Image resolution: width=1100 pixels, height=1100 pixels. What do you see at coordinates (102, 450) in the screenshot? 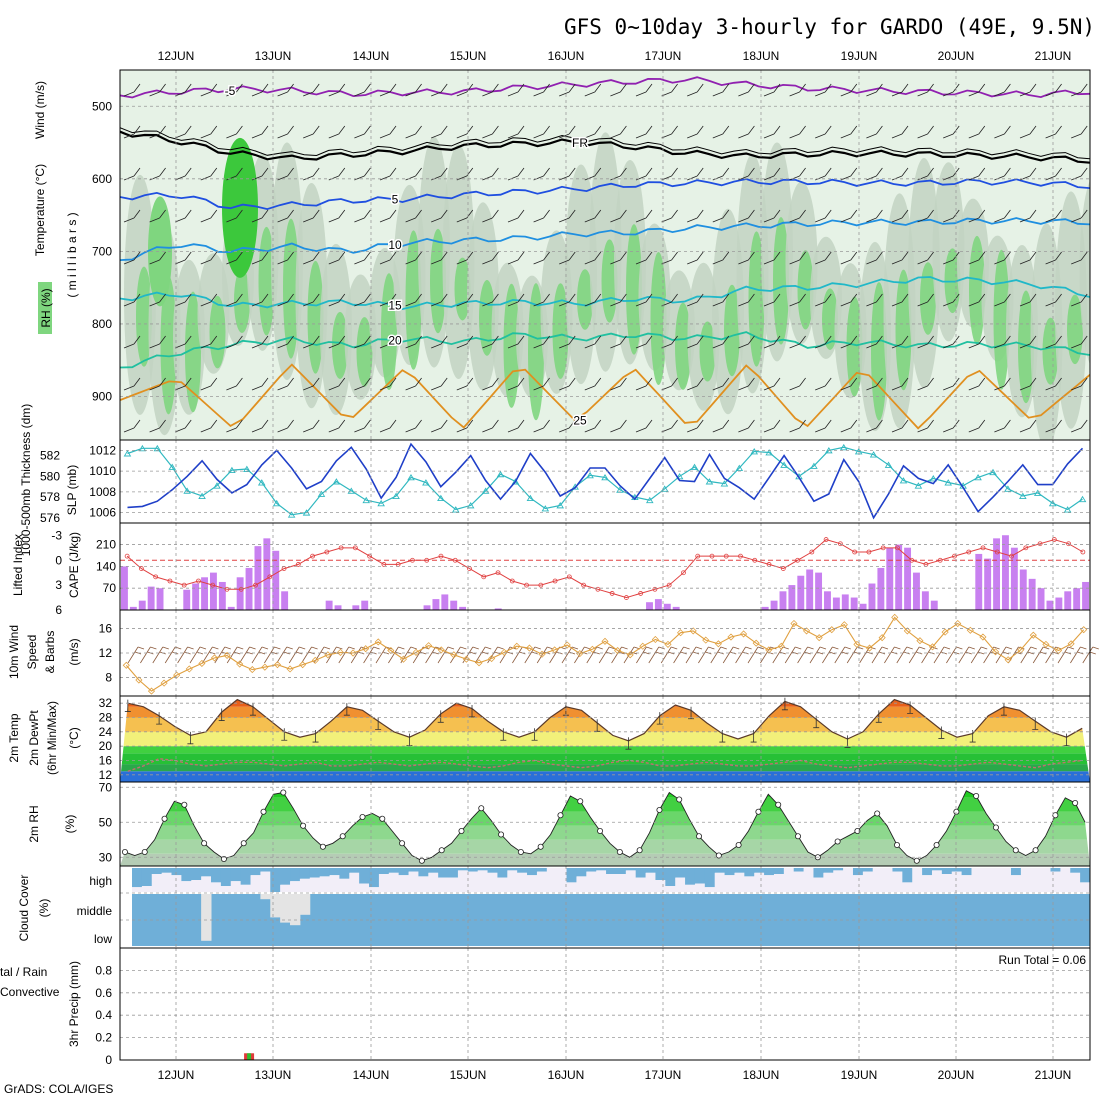
I see `slp-tick-label: 1012` at bounding box center [102, 450].